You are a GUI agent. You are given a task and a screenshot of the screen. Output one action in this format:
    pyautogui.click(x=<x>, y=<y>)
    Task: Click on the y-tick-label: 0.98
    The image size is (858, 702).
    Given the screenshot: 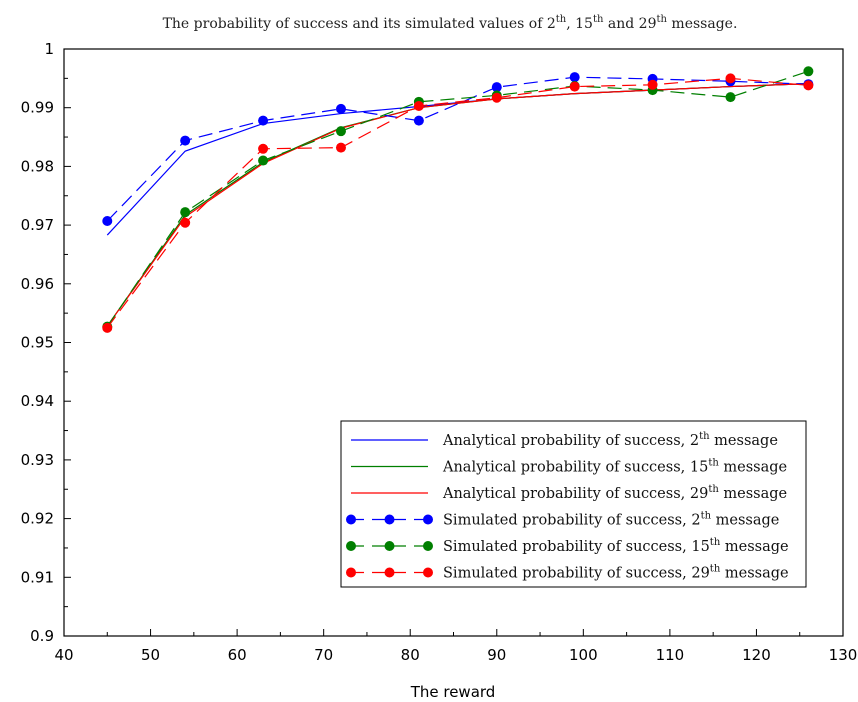 What is the action you would take?
    pyautogui.click(x=37, y=166)
    